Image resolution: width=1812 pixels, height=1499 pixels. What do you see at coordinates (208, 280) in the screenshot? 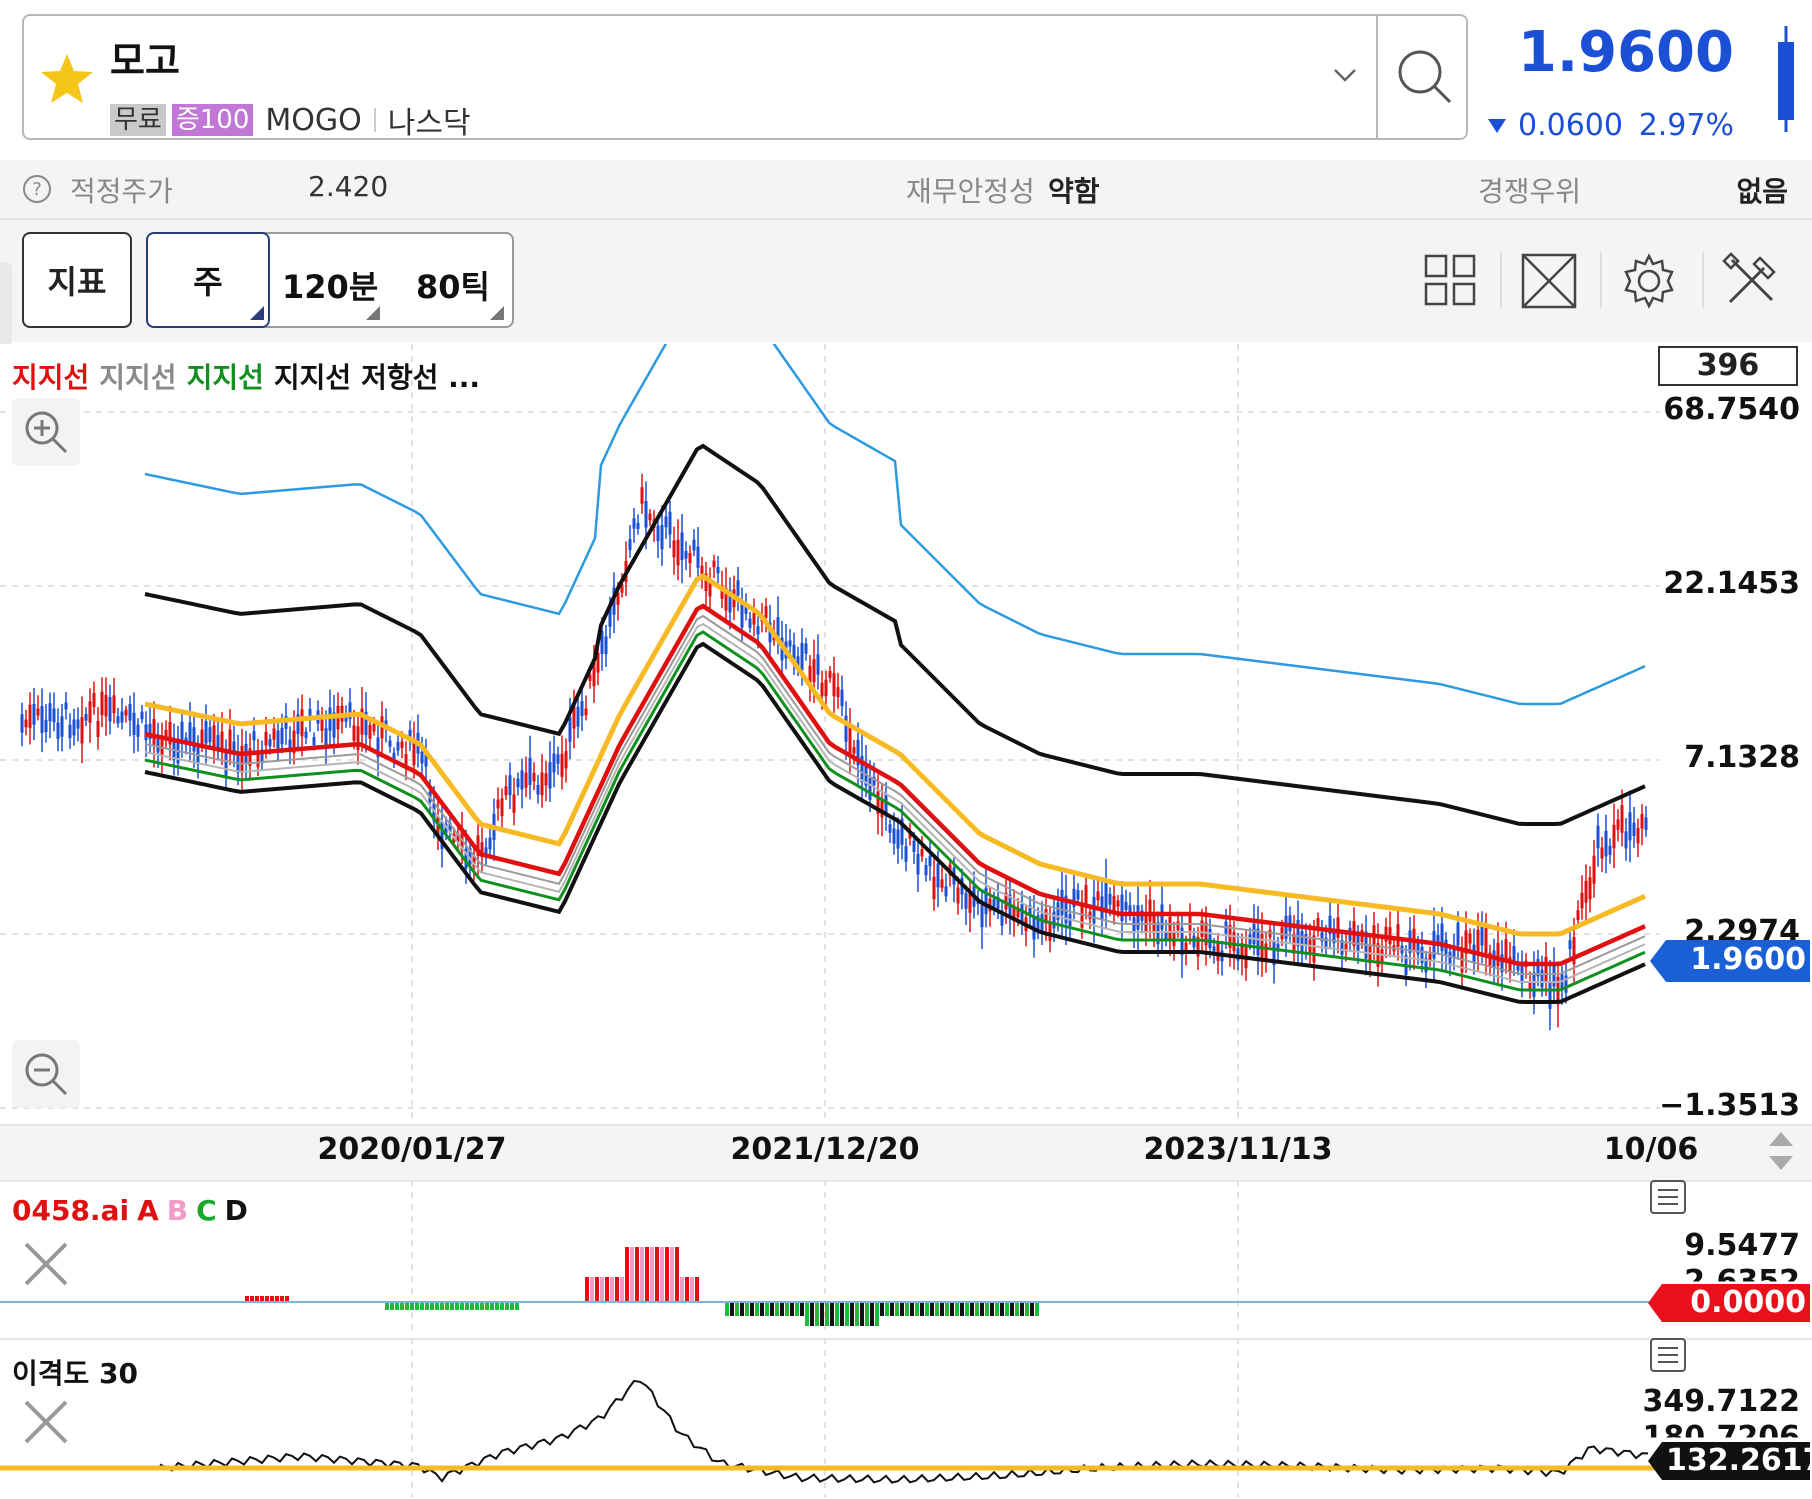
I see `period-week-tab: 주` at bounding box center [208, 280].